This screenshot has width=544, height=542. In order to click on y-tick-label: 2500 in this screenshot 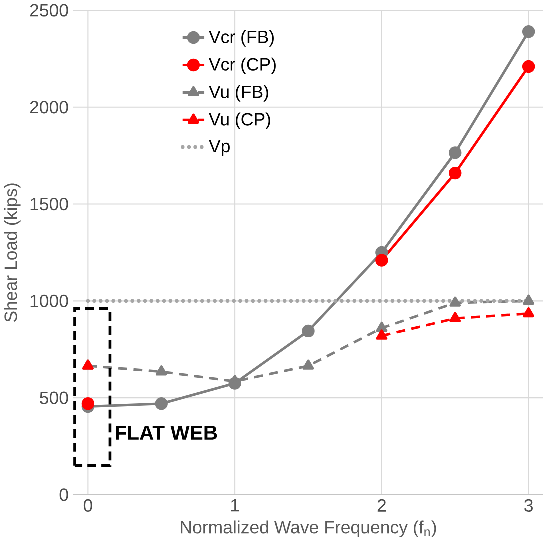, I will do `click(49, 11)`.